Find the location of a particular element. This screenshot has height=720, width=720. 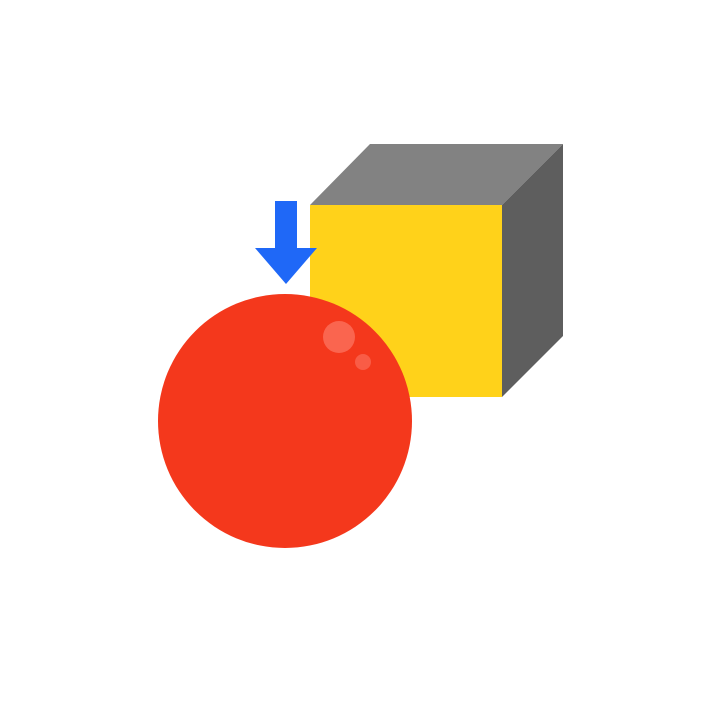

ball-highlight-small is located at coordinates (363, 362).